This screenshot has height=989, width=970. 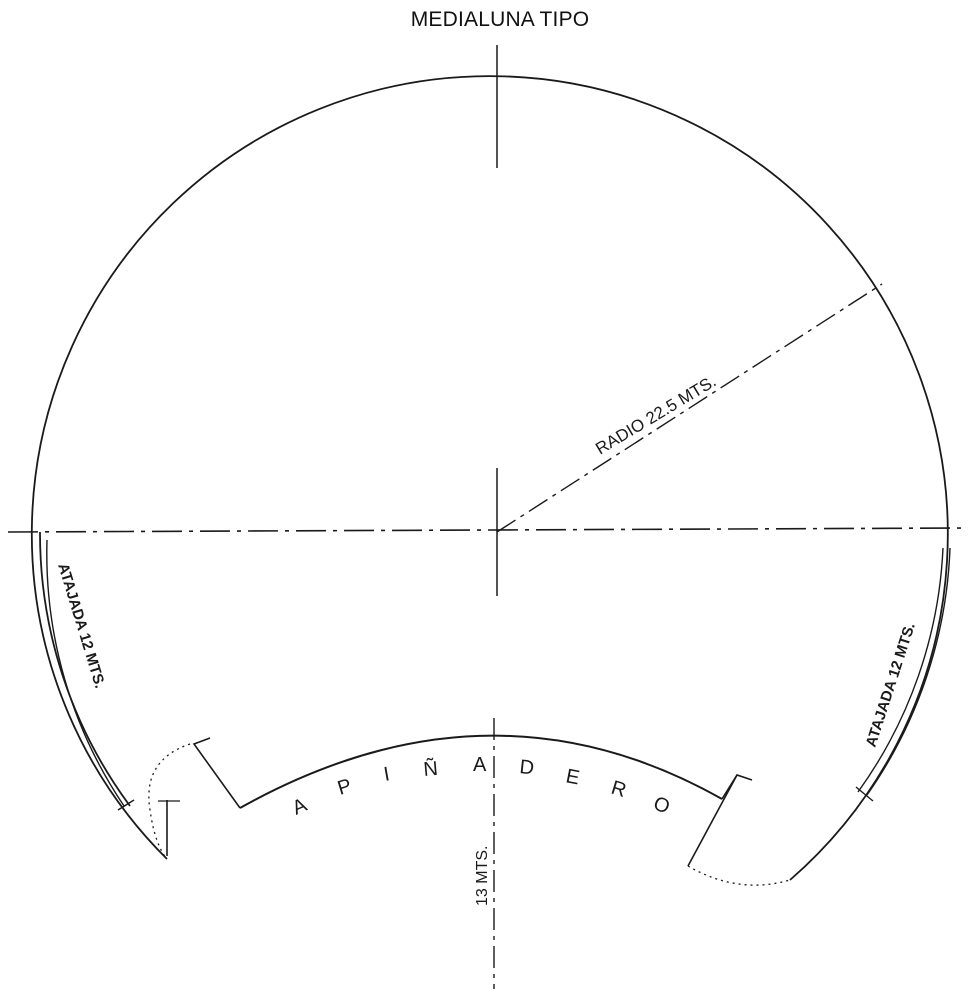 I want to click on depth-label: 13 MTS., so click(x=482, y=876).